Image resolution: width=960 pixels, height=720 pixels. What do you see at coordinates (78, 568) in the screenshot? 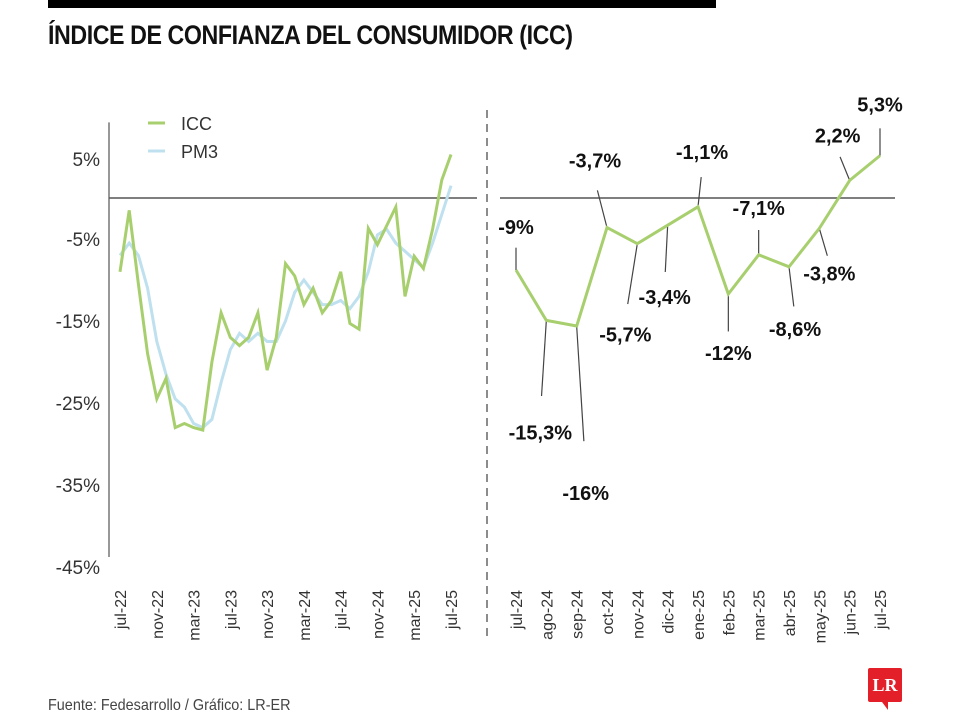
I see `y-tick-label: -45%` at bounding box center [78, 568].